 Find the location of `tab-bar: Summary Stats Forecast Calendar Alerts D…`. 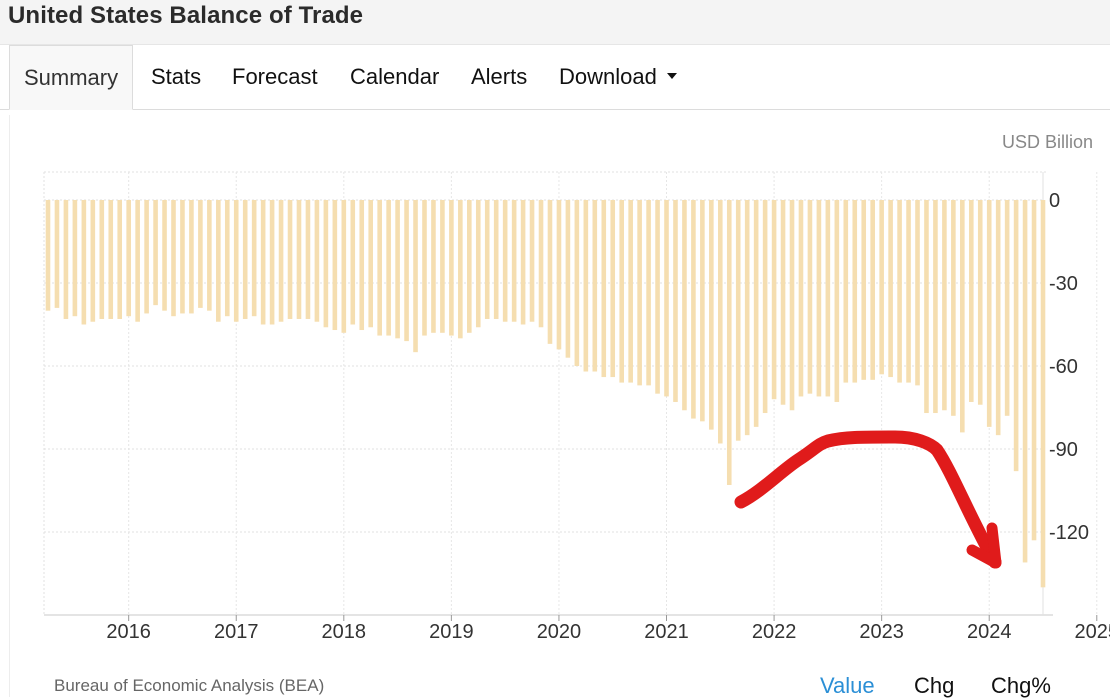

tab-bar: Summary Stats Forecast Calendar Alerts D… is located at coordinates (555, 77).